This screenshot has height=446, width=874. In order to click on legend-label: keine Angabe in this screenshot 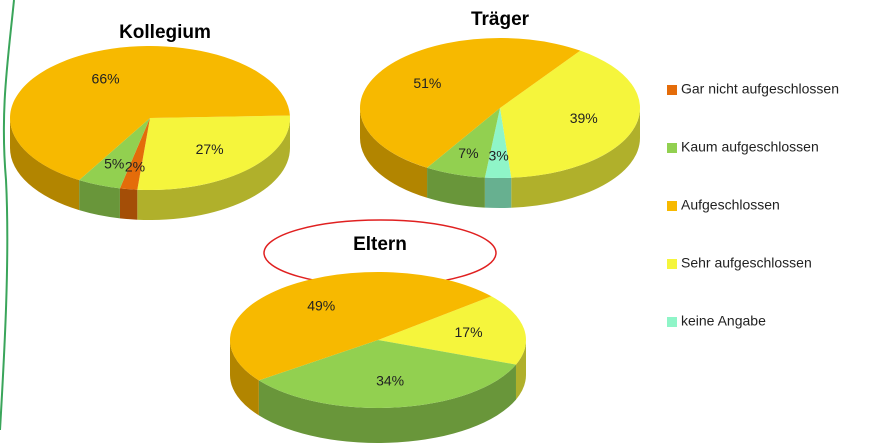, I will do `click(723, 321)`.